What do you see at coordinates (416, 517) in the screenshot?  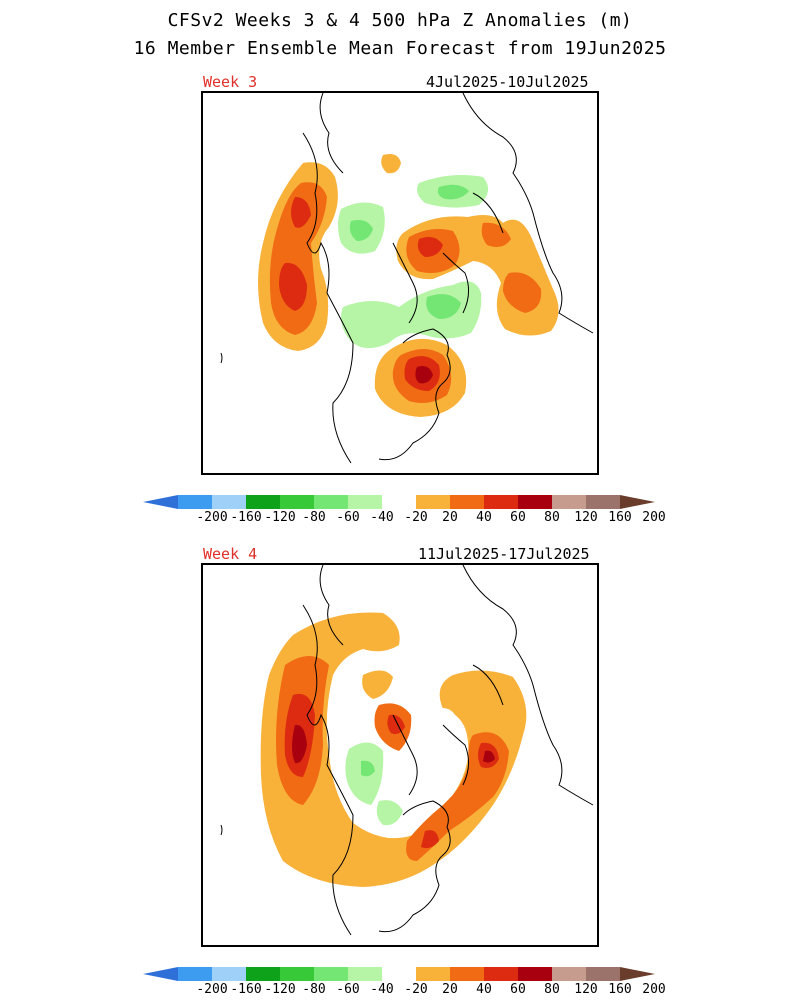 I see `colorbar-week3-tick-label: -20` at bounding box center [416, 517].